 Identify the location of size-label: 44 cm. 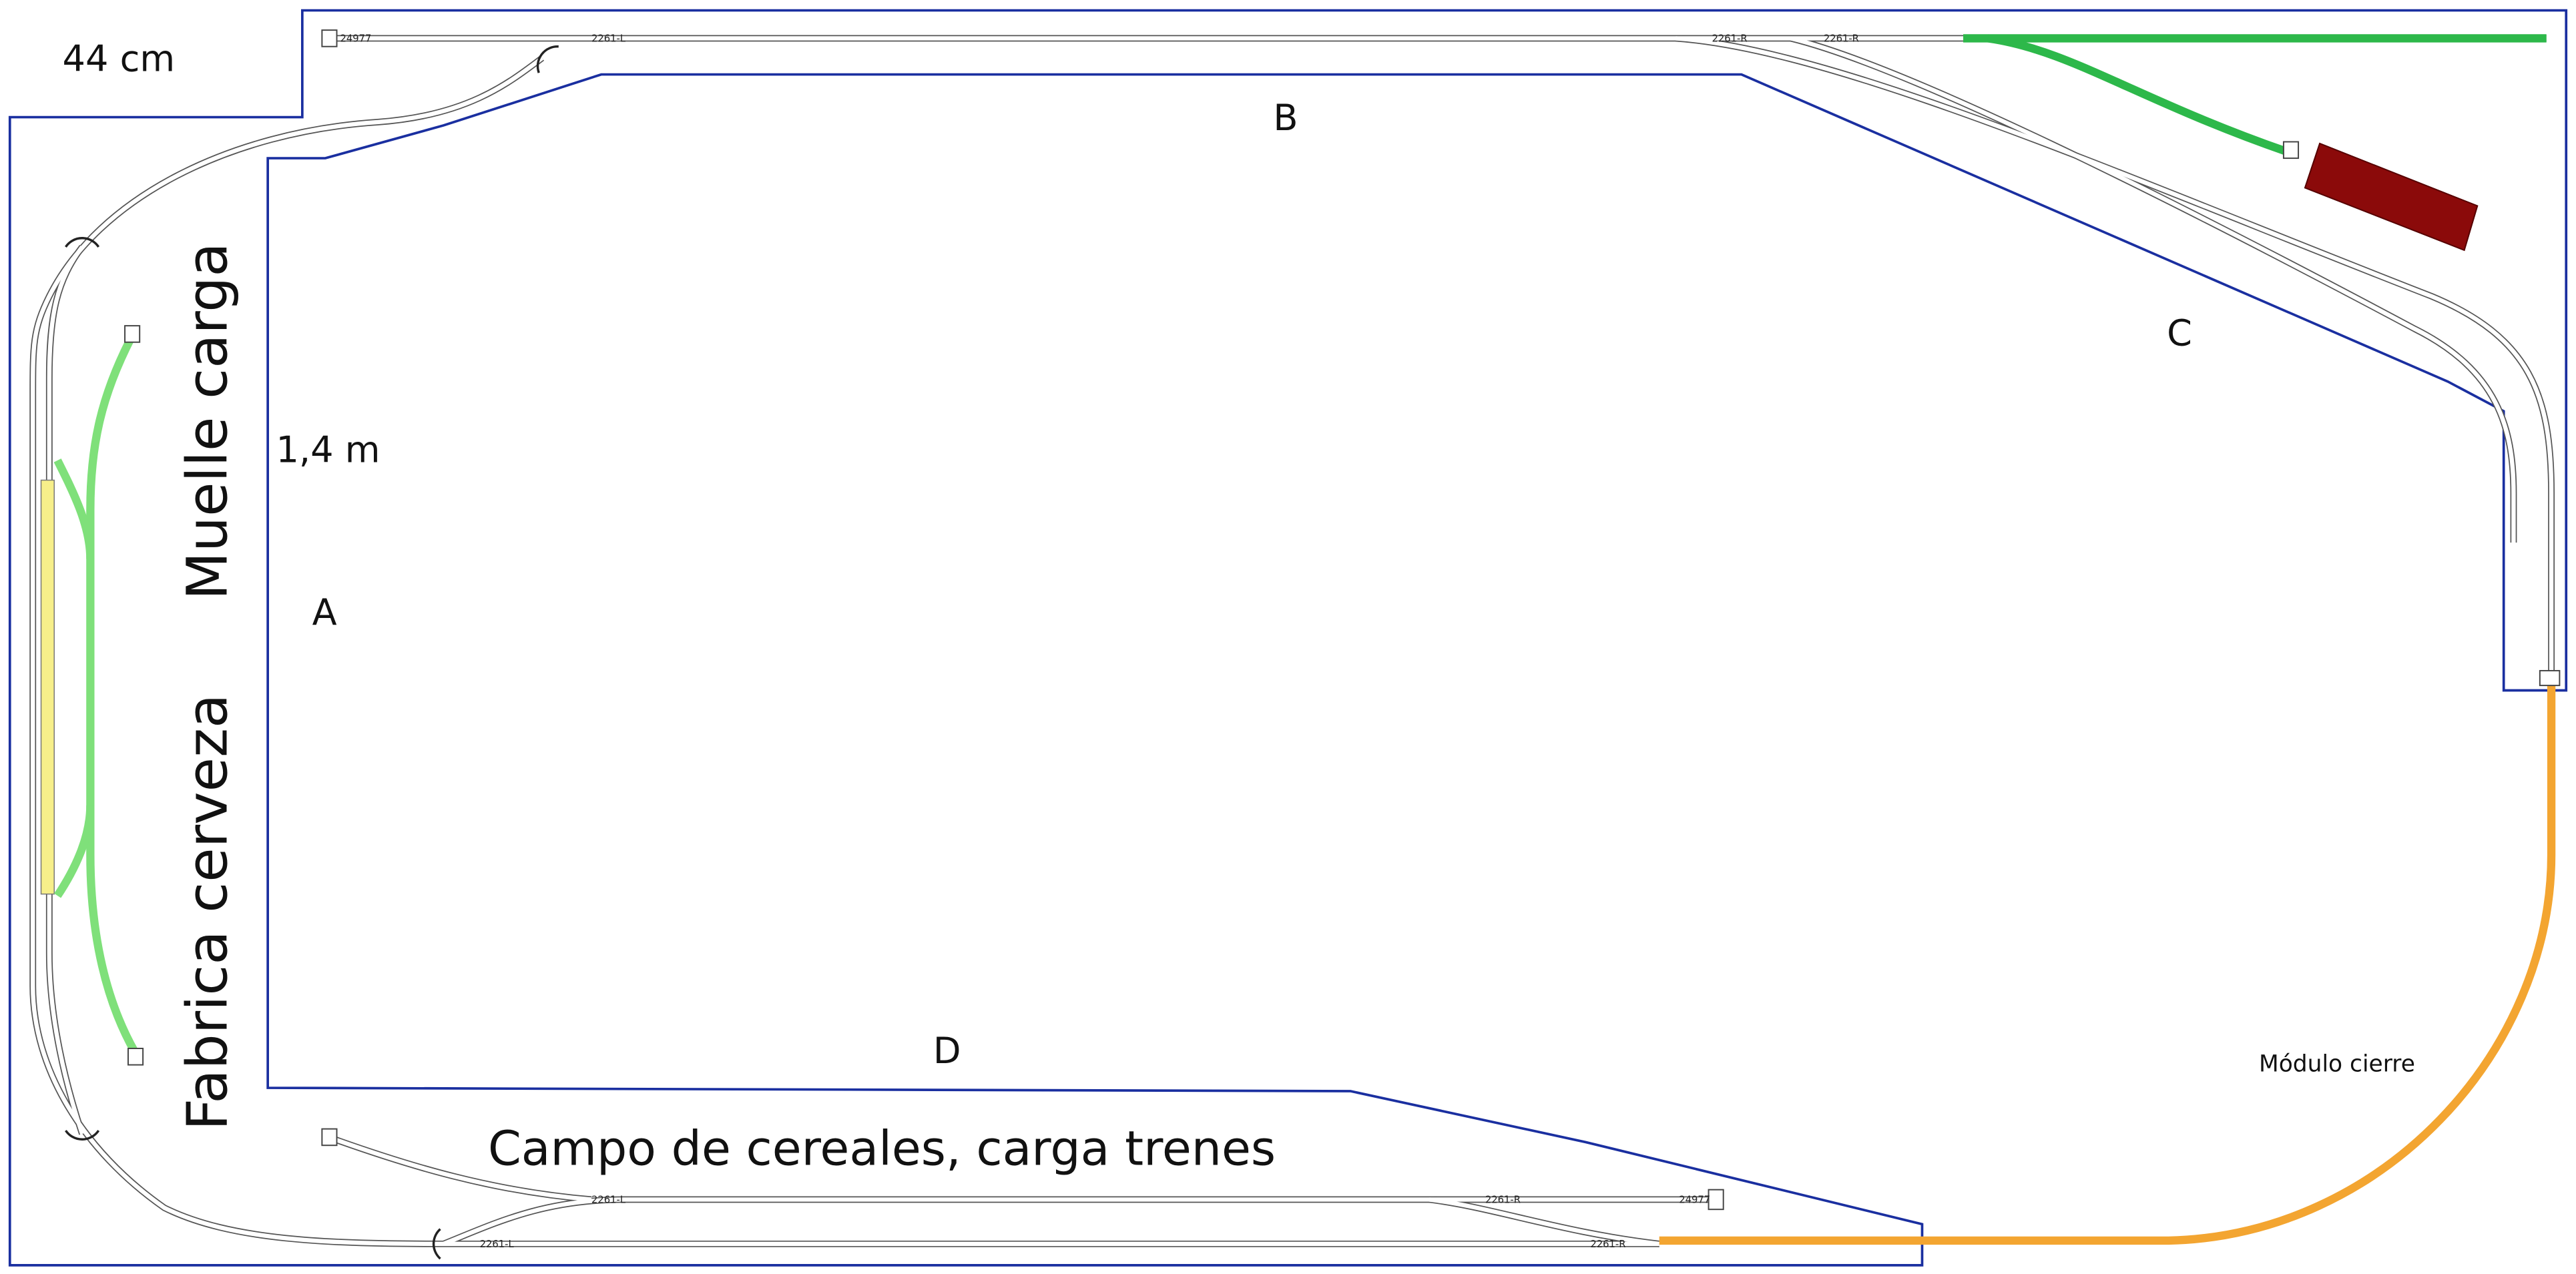
(119, 59).